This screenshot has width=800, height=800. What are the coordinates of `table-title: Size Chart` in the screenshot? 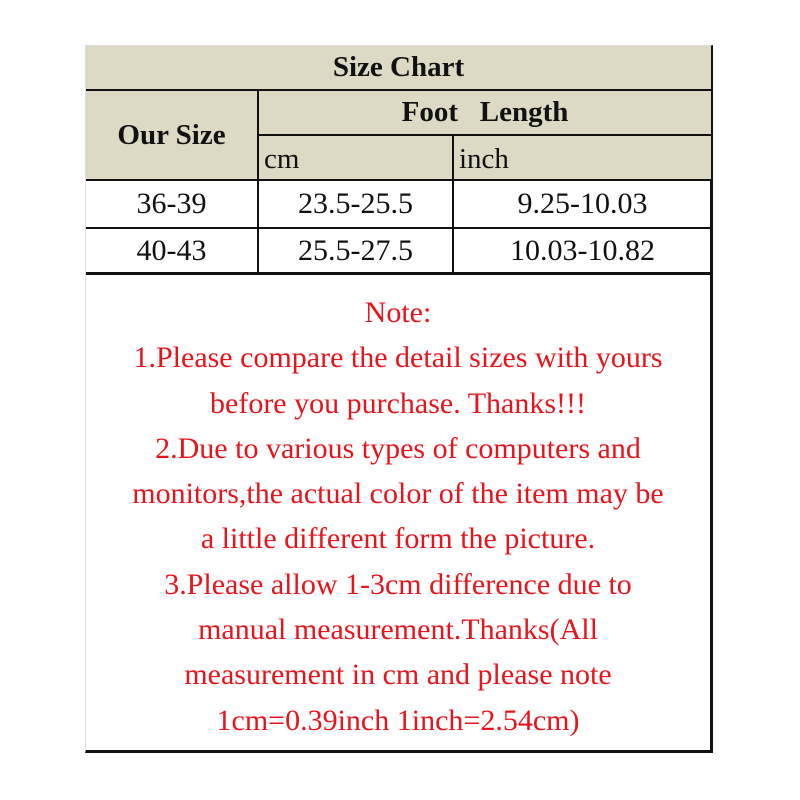 It's located at (398, 68).